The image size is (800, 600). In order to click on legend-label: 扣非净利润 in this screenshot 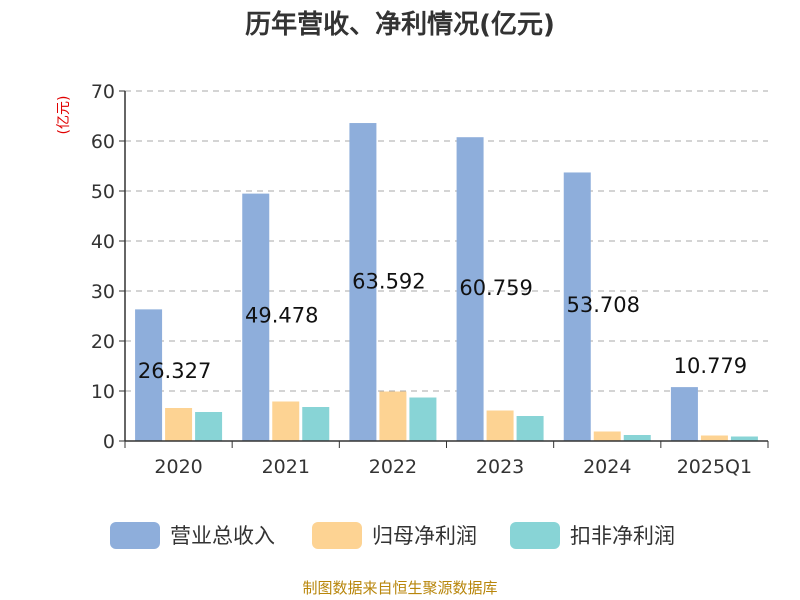, I will do `click(622, 536)`.